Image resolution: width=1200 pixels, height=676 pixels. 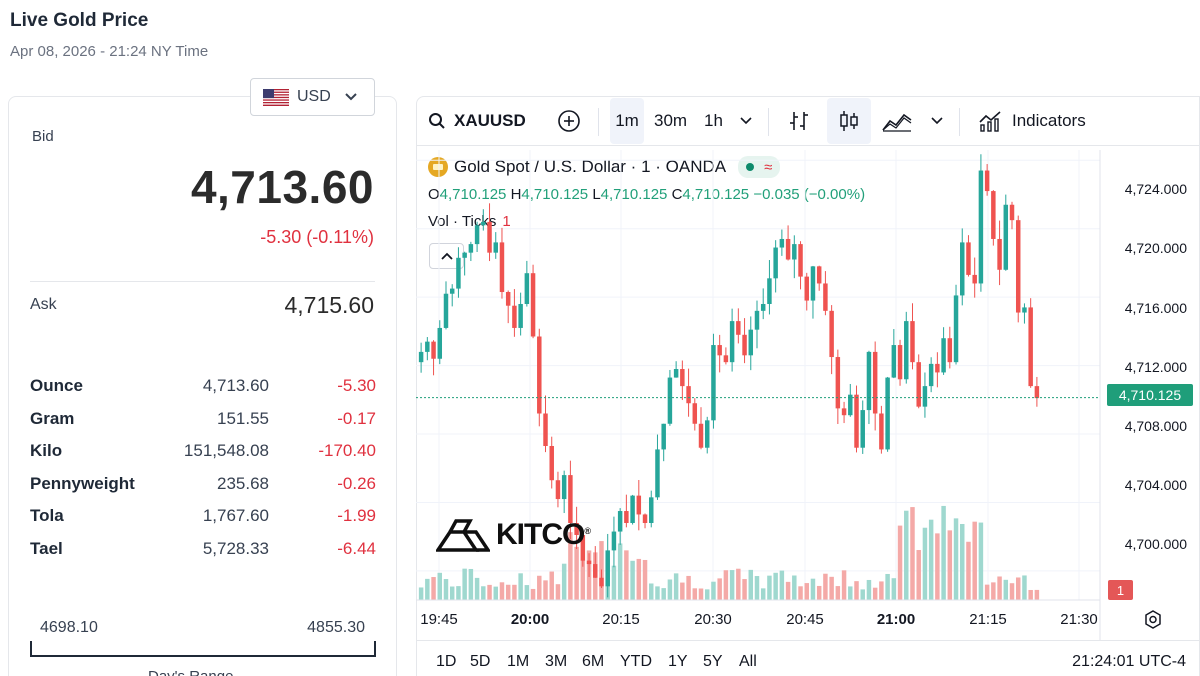 I want to click on us-flag-icon, so click(x=276, y=97).